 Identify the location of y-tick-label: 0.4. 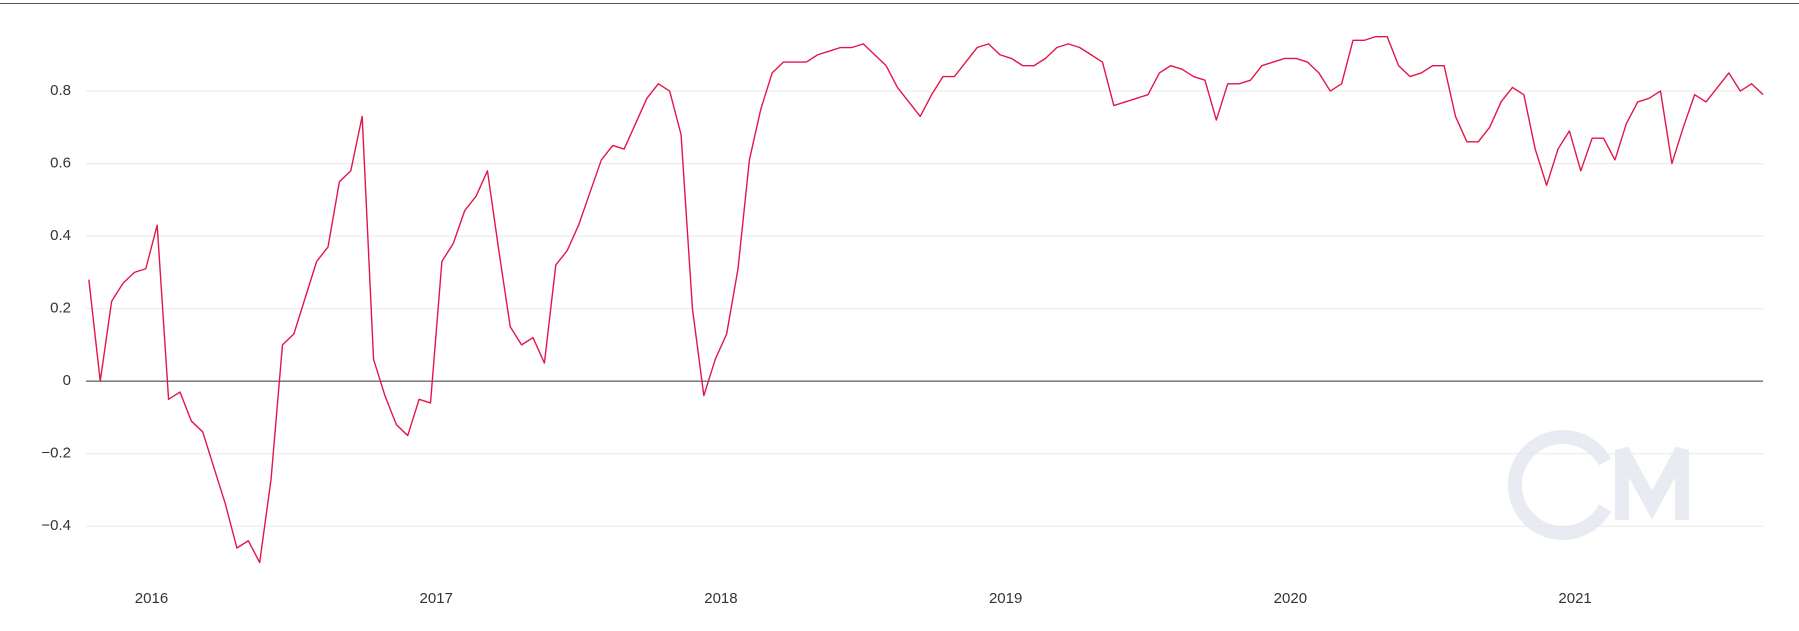
(60, 235).